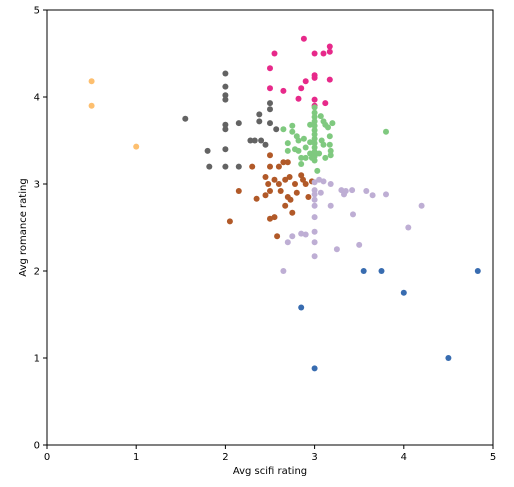 The image size is (514, 487). Describe the element at coordinates (314, 457) in the screenshot. I see `x-tick-label: 3` at that location.